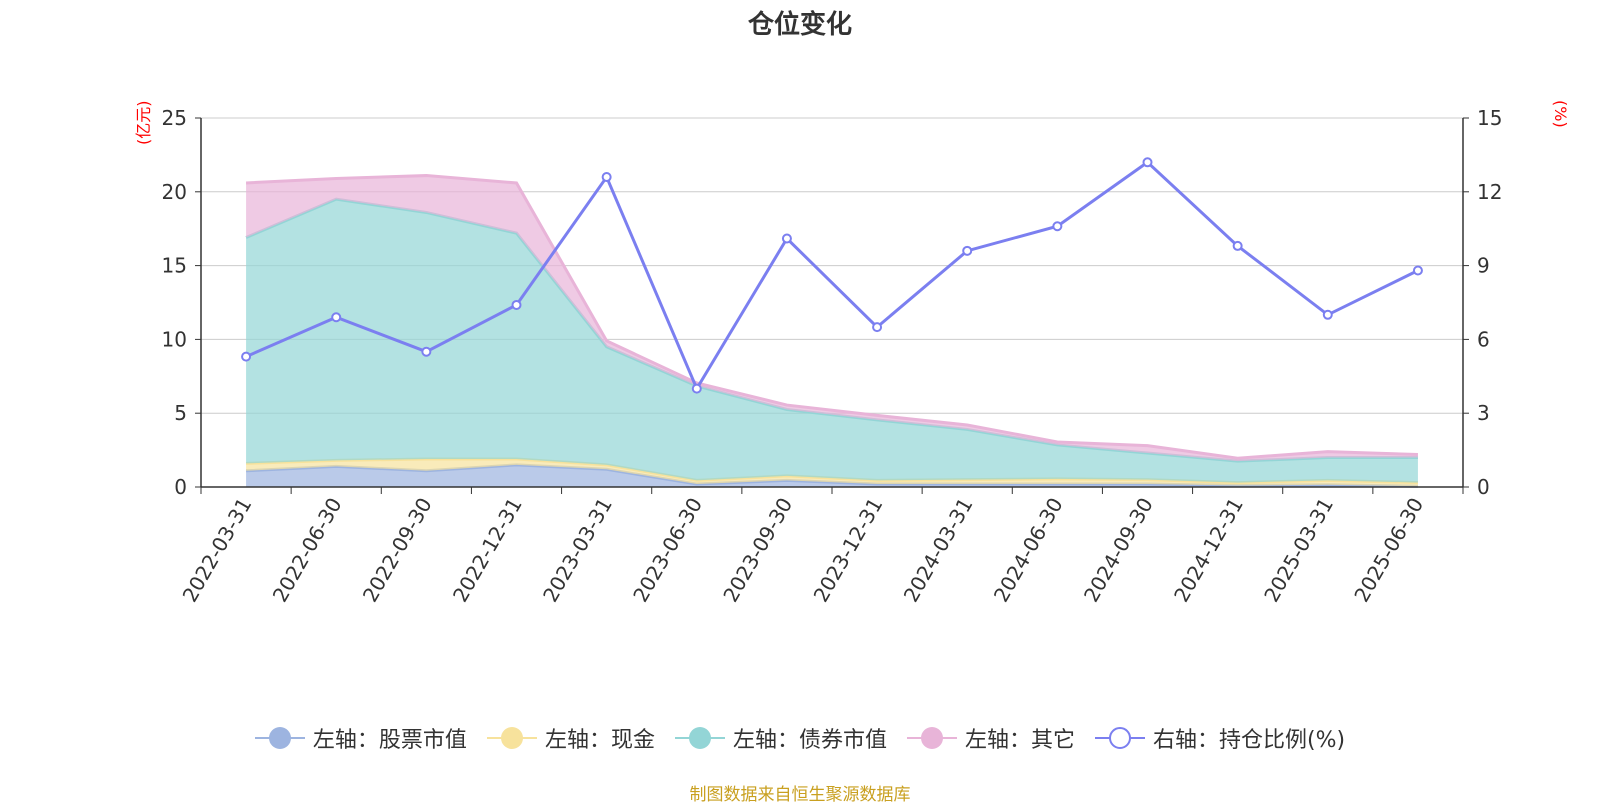 The height and width of the screenshot is (805, 1600). Describe the element at coordinates (389, 740) in the screenshot. I see `legend-label-stock: 左轴：股票市值` at that location.